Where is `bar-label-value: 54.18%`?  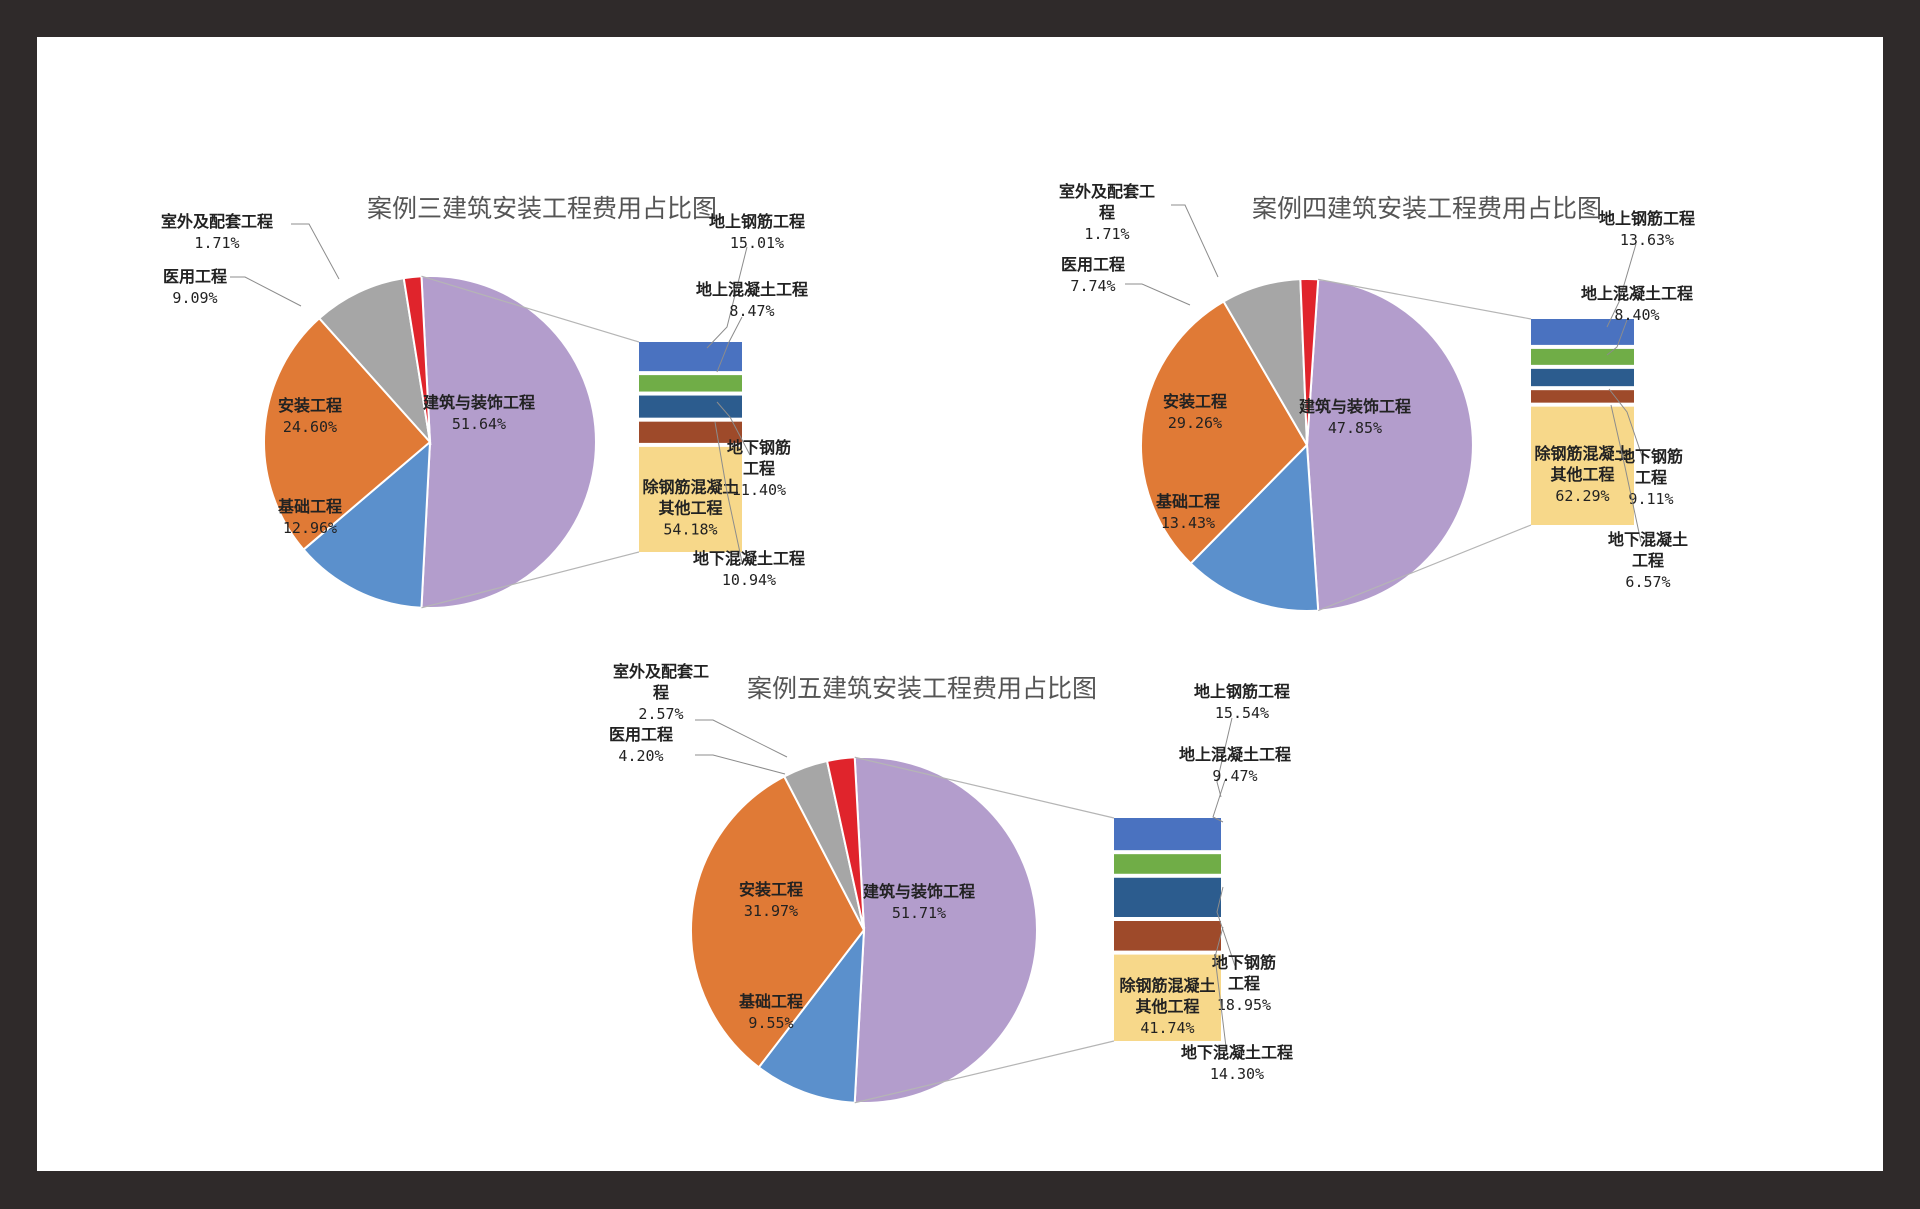 bar-label-value: 54.18% is located at coordinates (690, 529).